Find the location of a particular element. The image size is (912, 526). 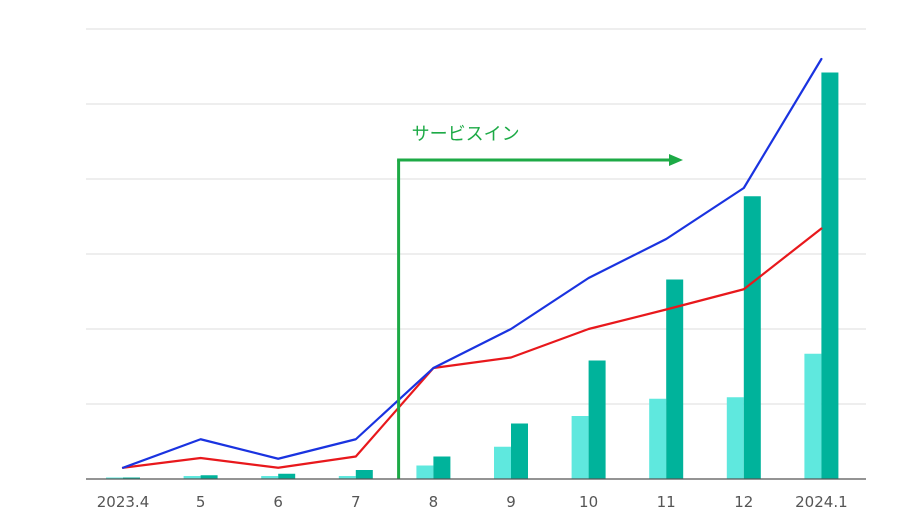

x-tick-label: 10 is located at coordinates (588, 502).